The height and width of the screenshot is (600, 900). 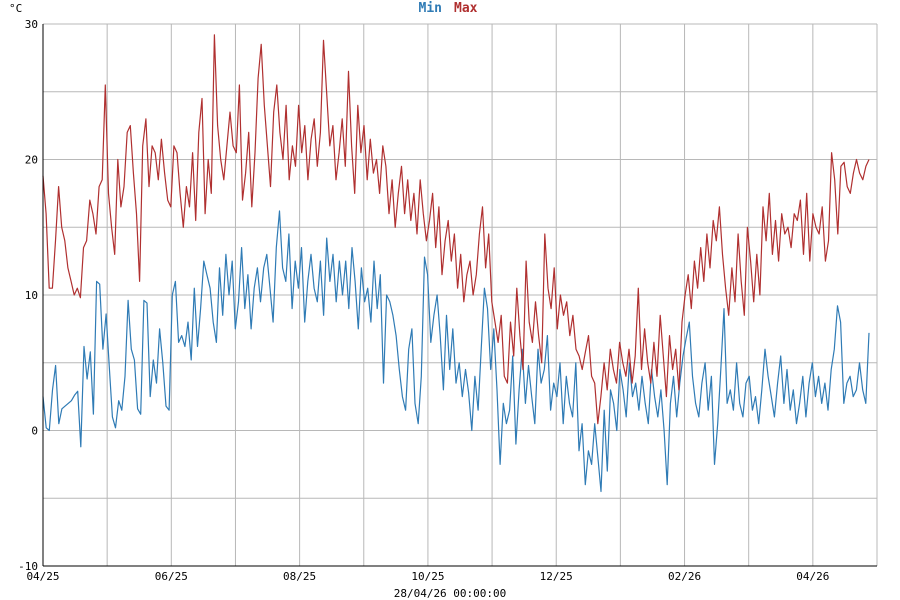 I want to click on x-tick-label: 02/26, so click(x=684, y=576).